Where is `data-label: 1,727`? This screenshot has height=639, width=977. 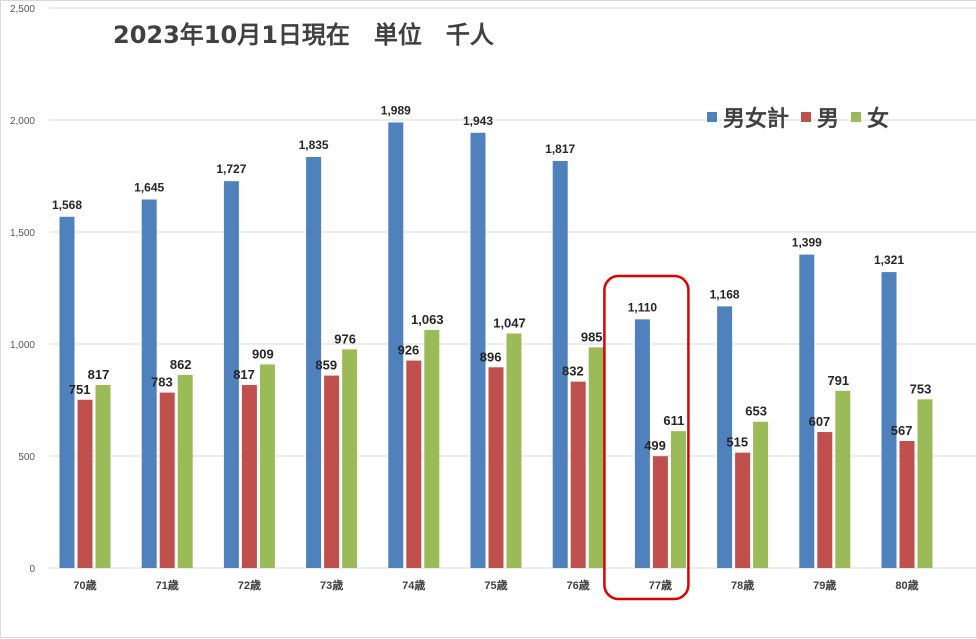
data-label: 1,727 is located at coordinates (231, 169).